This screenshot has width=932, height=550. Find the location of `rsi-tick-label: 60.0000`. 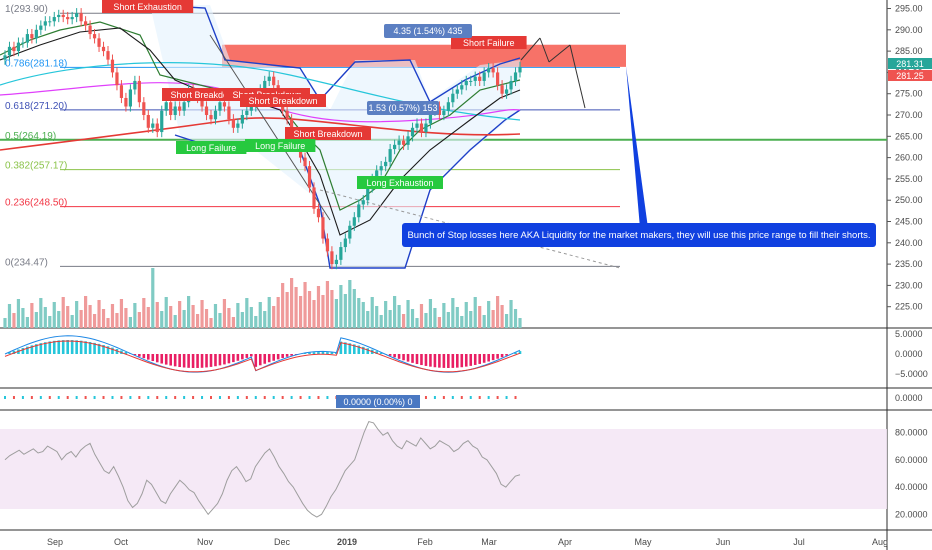

rsi-tick-label: 60.0000 is located at coordinates (911, 460).